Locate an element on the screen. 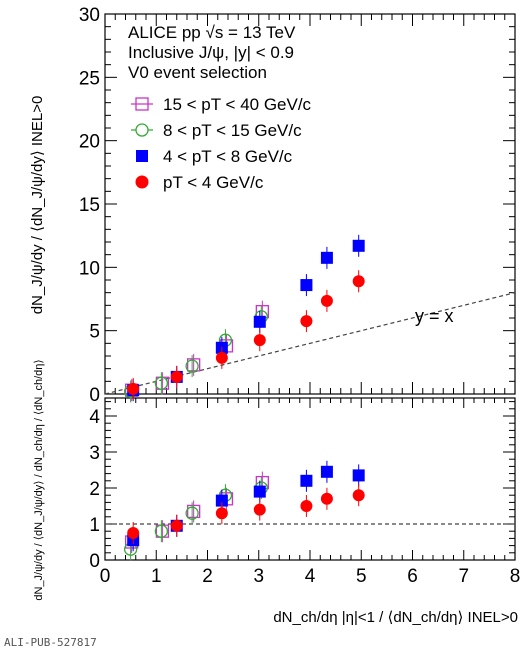  info-line-2: Inclusive J/ψ, |y| < 0.9 is located at coordinates (211, 52).